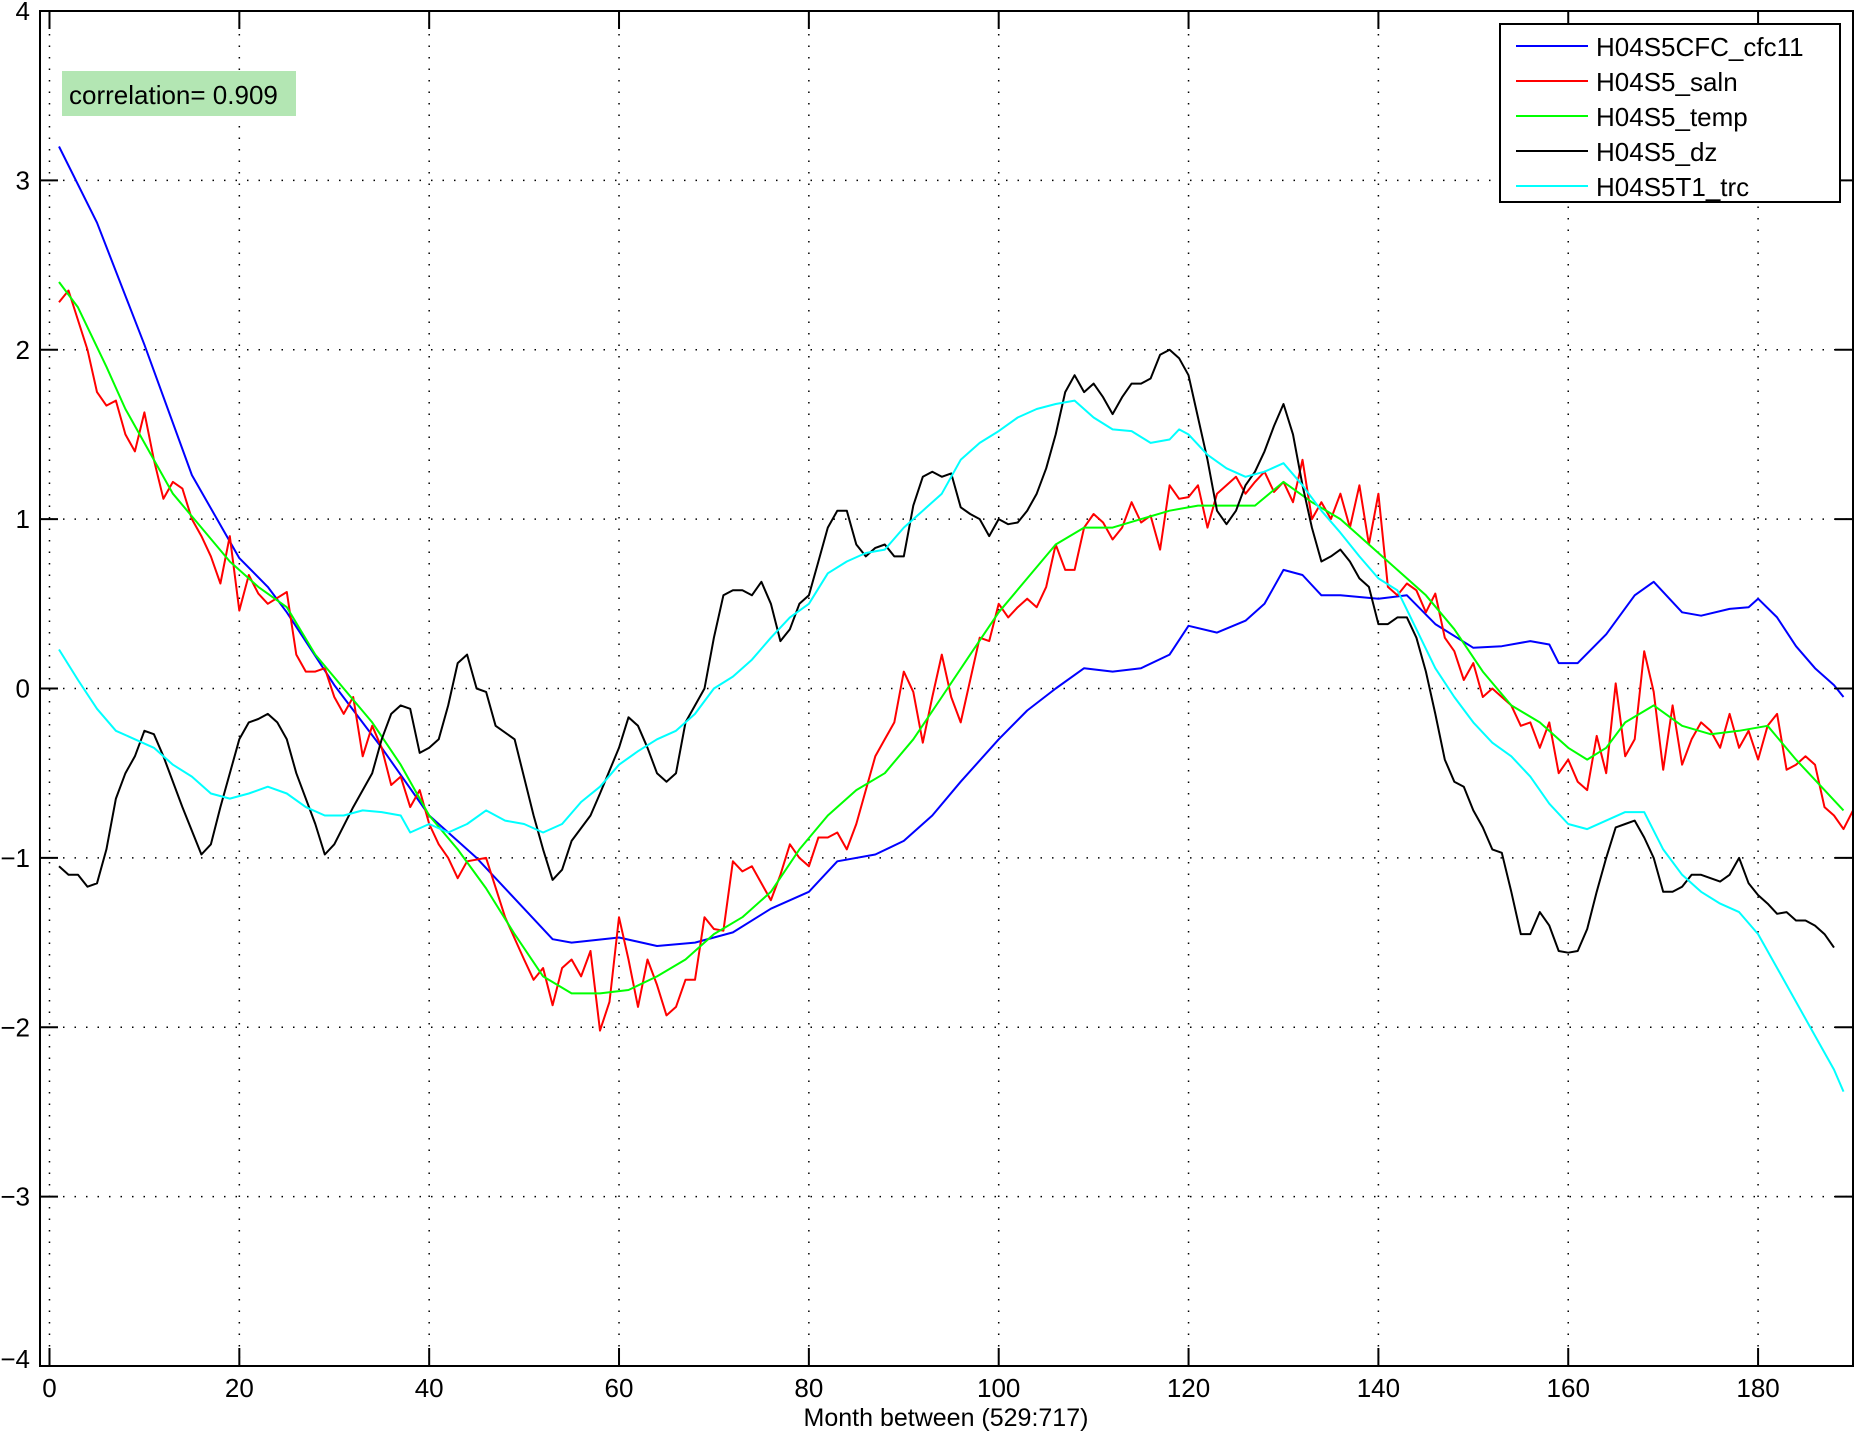  I want to click on annotation-background, so click(179, 93).